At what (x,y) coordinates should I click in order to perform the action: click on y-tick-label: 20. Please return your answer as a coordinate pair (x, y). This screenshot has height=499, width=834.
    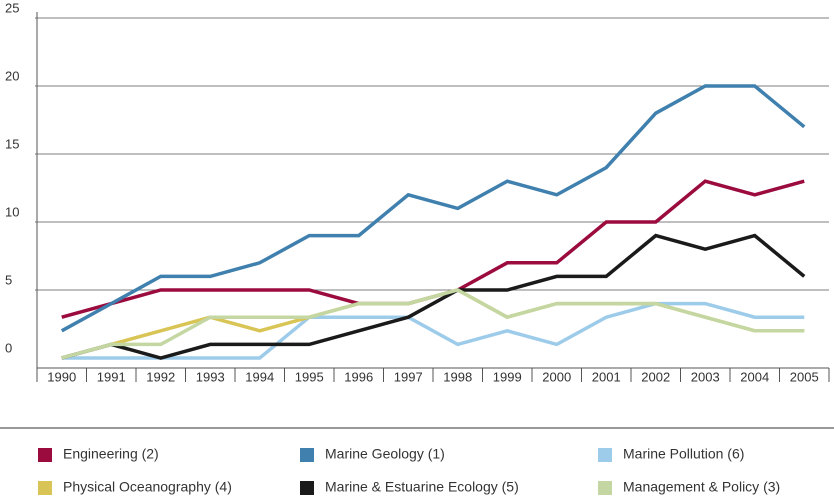
    Looking at the image, I should click on (12, 75).